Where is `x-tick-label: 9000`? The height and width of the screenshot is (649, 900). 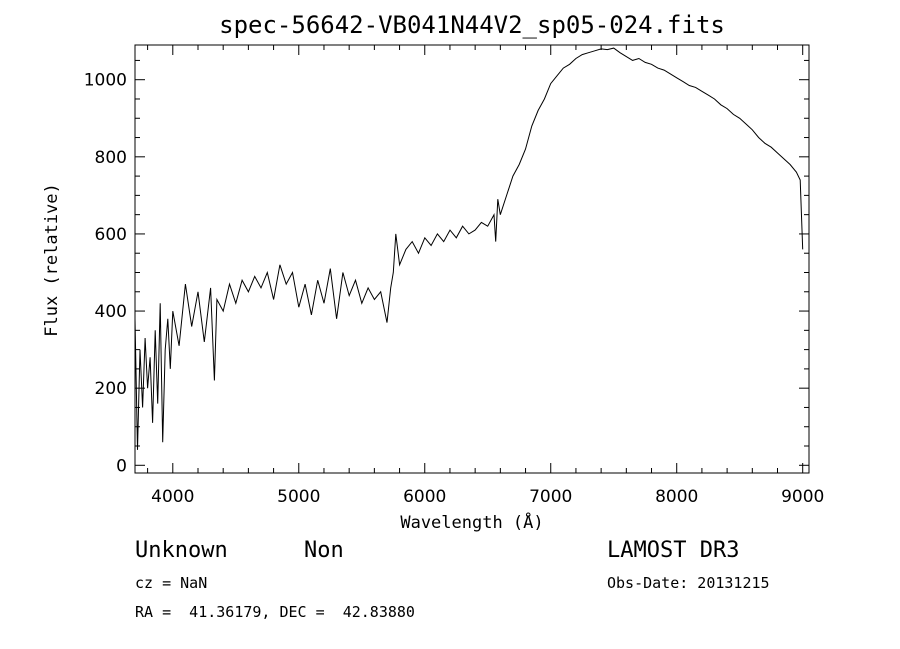 x-tick-label: 9000 is located at coordinates (802, 497).